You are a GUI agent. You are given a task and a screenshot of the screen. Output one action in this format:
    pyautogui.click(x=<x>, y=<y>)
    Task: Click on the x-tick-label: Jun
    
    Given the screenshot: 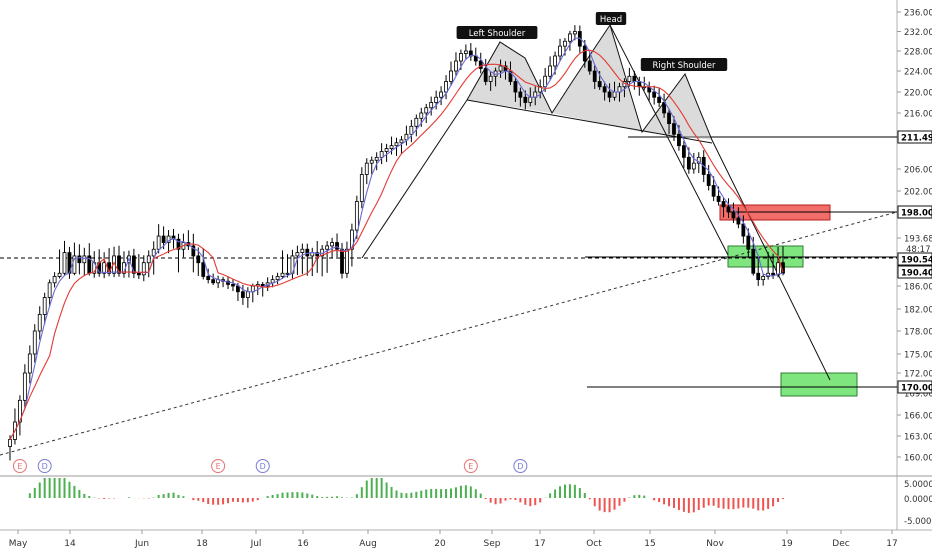 What is the action you would take?
    pyautogui.click(x=141, y=544)
    